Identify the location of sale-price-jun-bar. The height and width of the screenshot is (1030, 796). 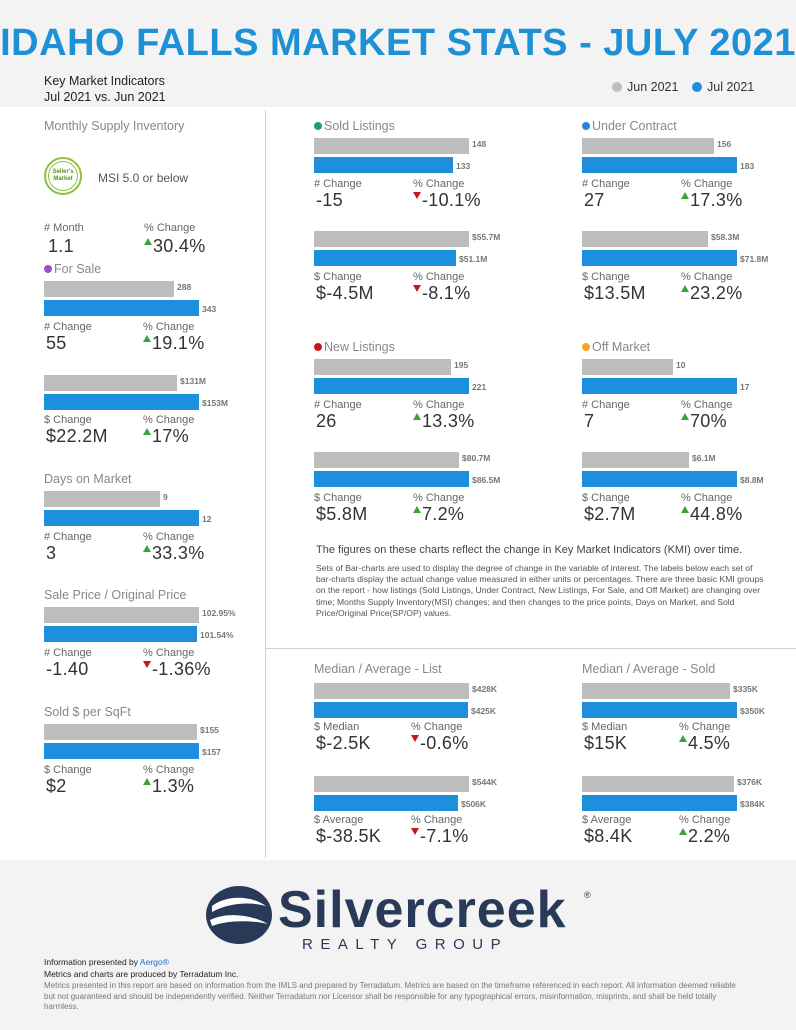
(121, 615).